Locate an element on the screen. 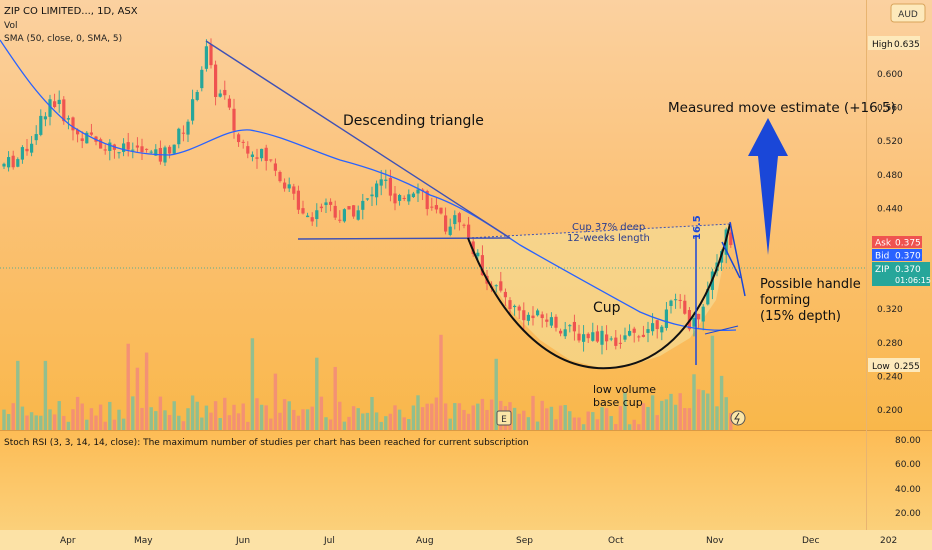 The image size is (932, 550). earnings-marker: E is located at coordinates (504, 418).